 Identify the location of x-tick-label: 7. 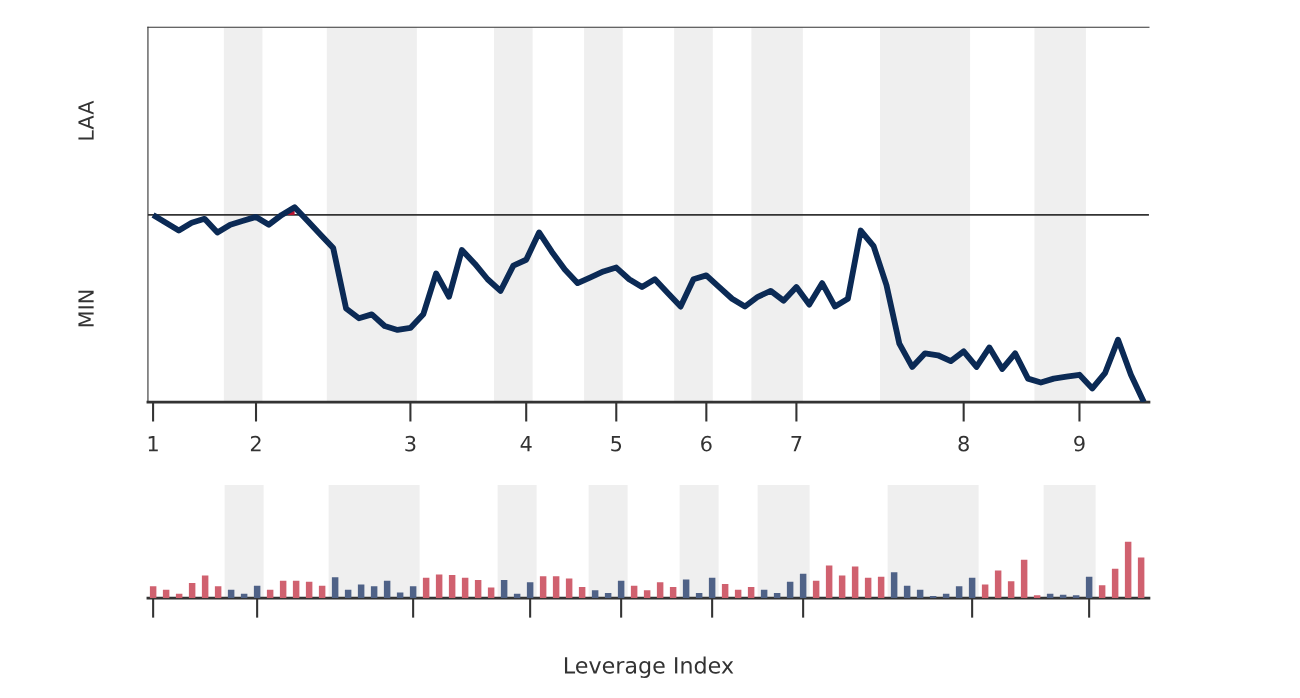
(796, 444).